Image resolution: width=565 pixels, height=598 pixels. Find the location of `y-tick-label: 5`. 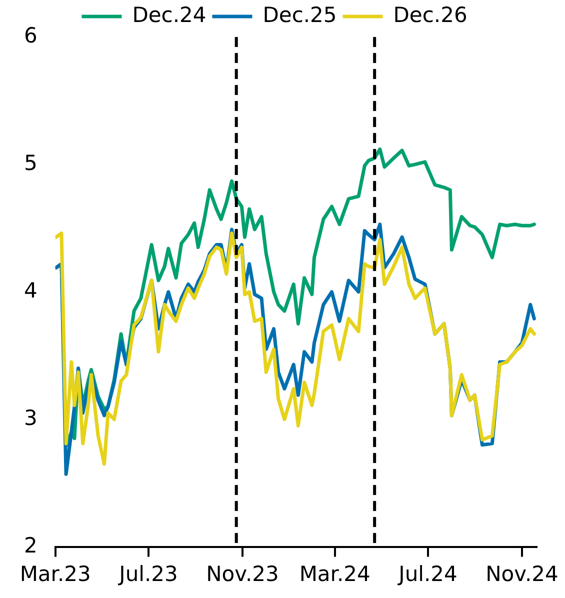

y-tick-label: 5 is located at coordinates (31, 162).